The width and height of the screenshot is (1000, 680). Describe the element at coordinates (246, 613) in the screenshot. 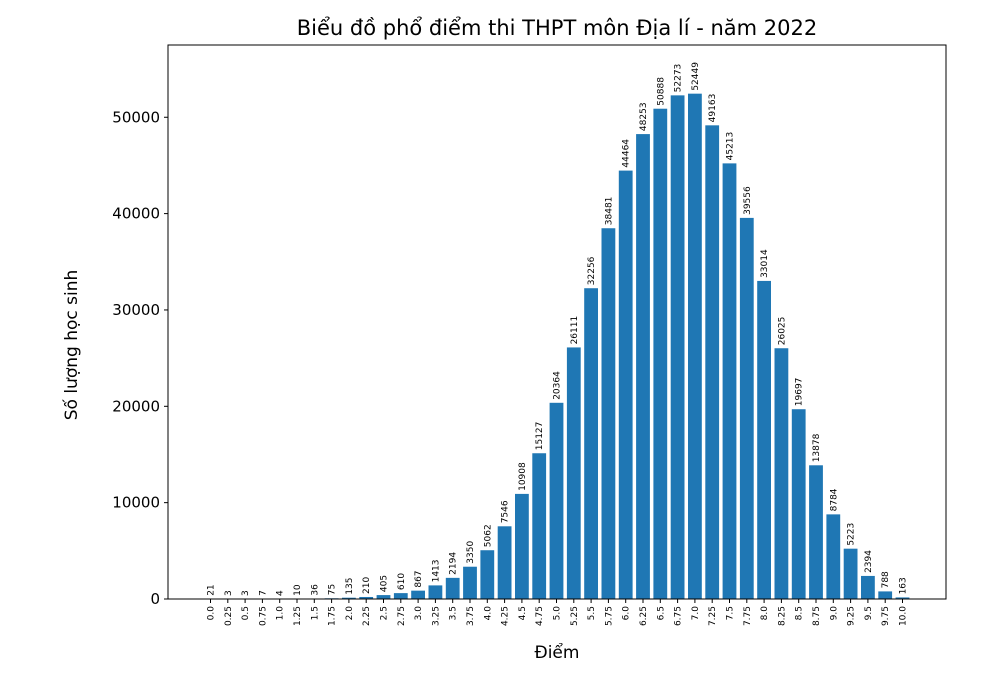

I see `x-tick-label: 0.5` at that location.